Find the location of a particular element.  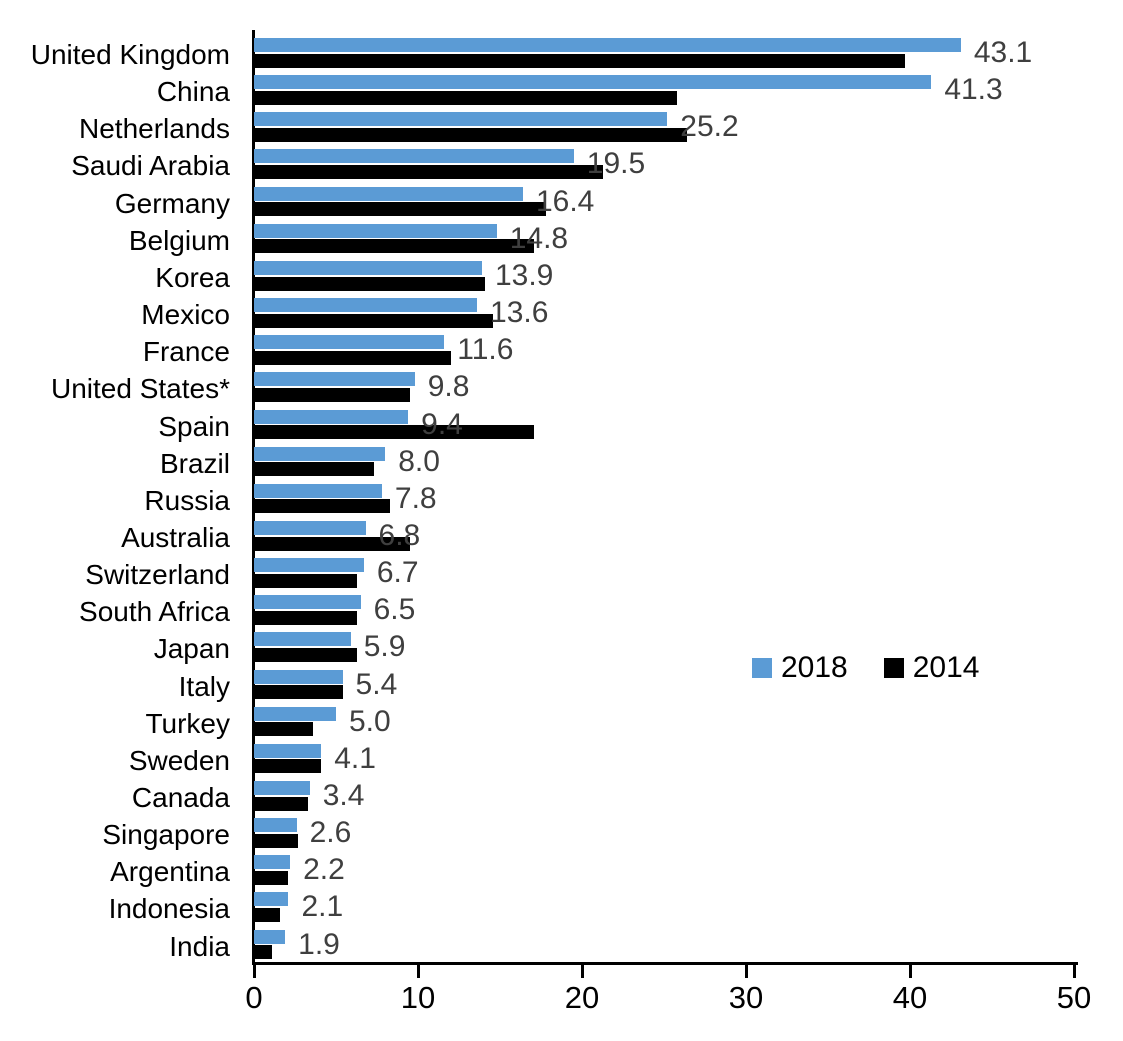

category-label: Australia is located at coordinates (175, 537).